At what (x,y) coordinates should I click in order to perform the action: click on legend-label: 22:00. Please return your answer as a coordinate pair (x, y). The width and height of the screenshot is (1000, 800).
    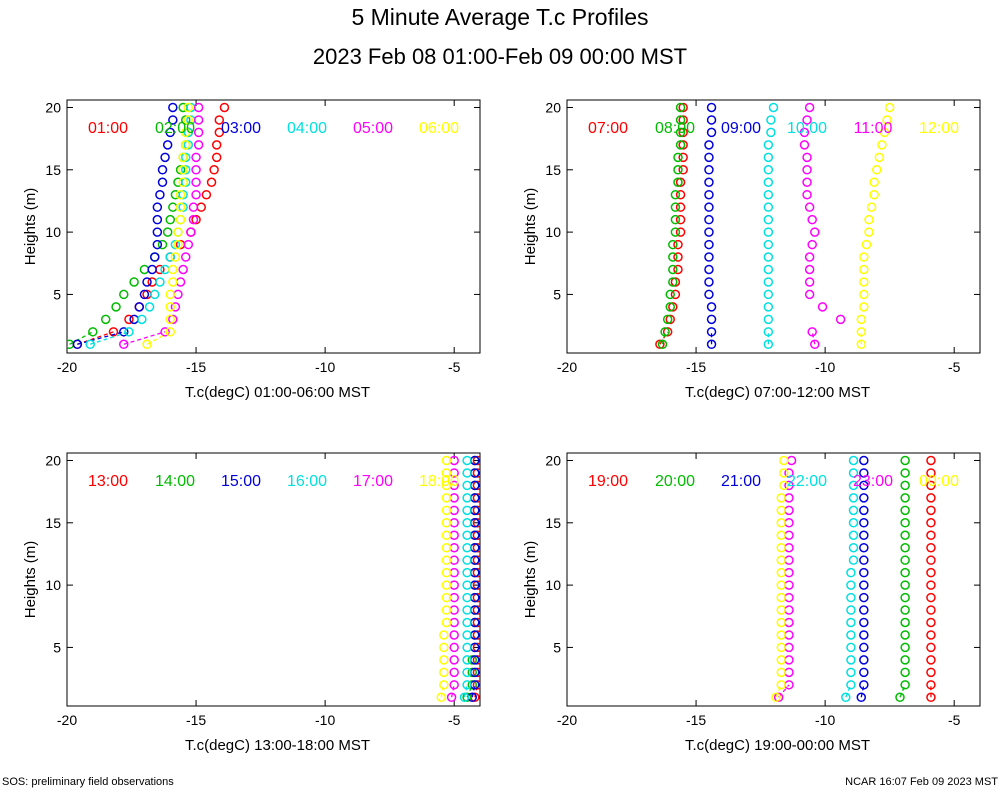
    Looking at the image, I should click on (807, 481).